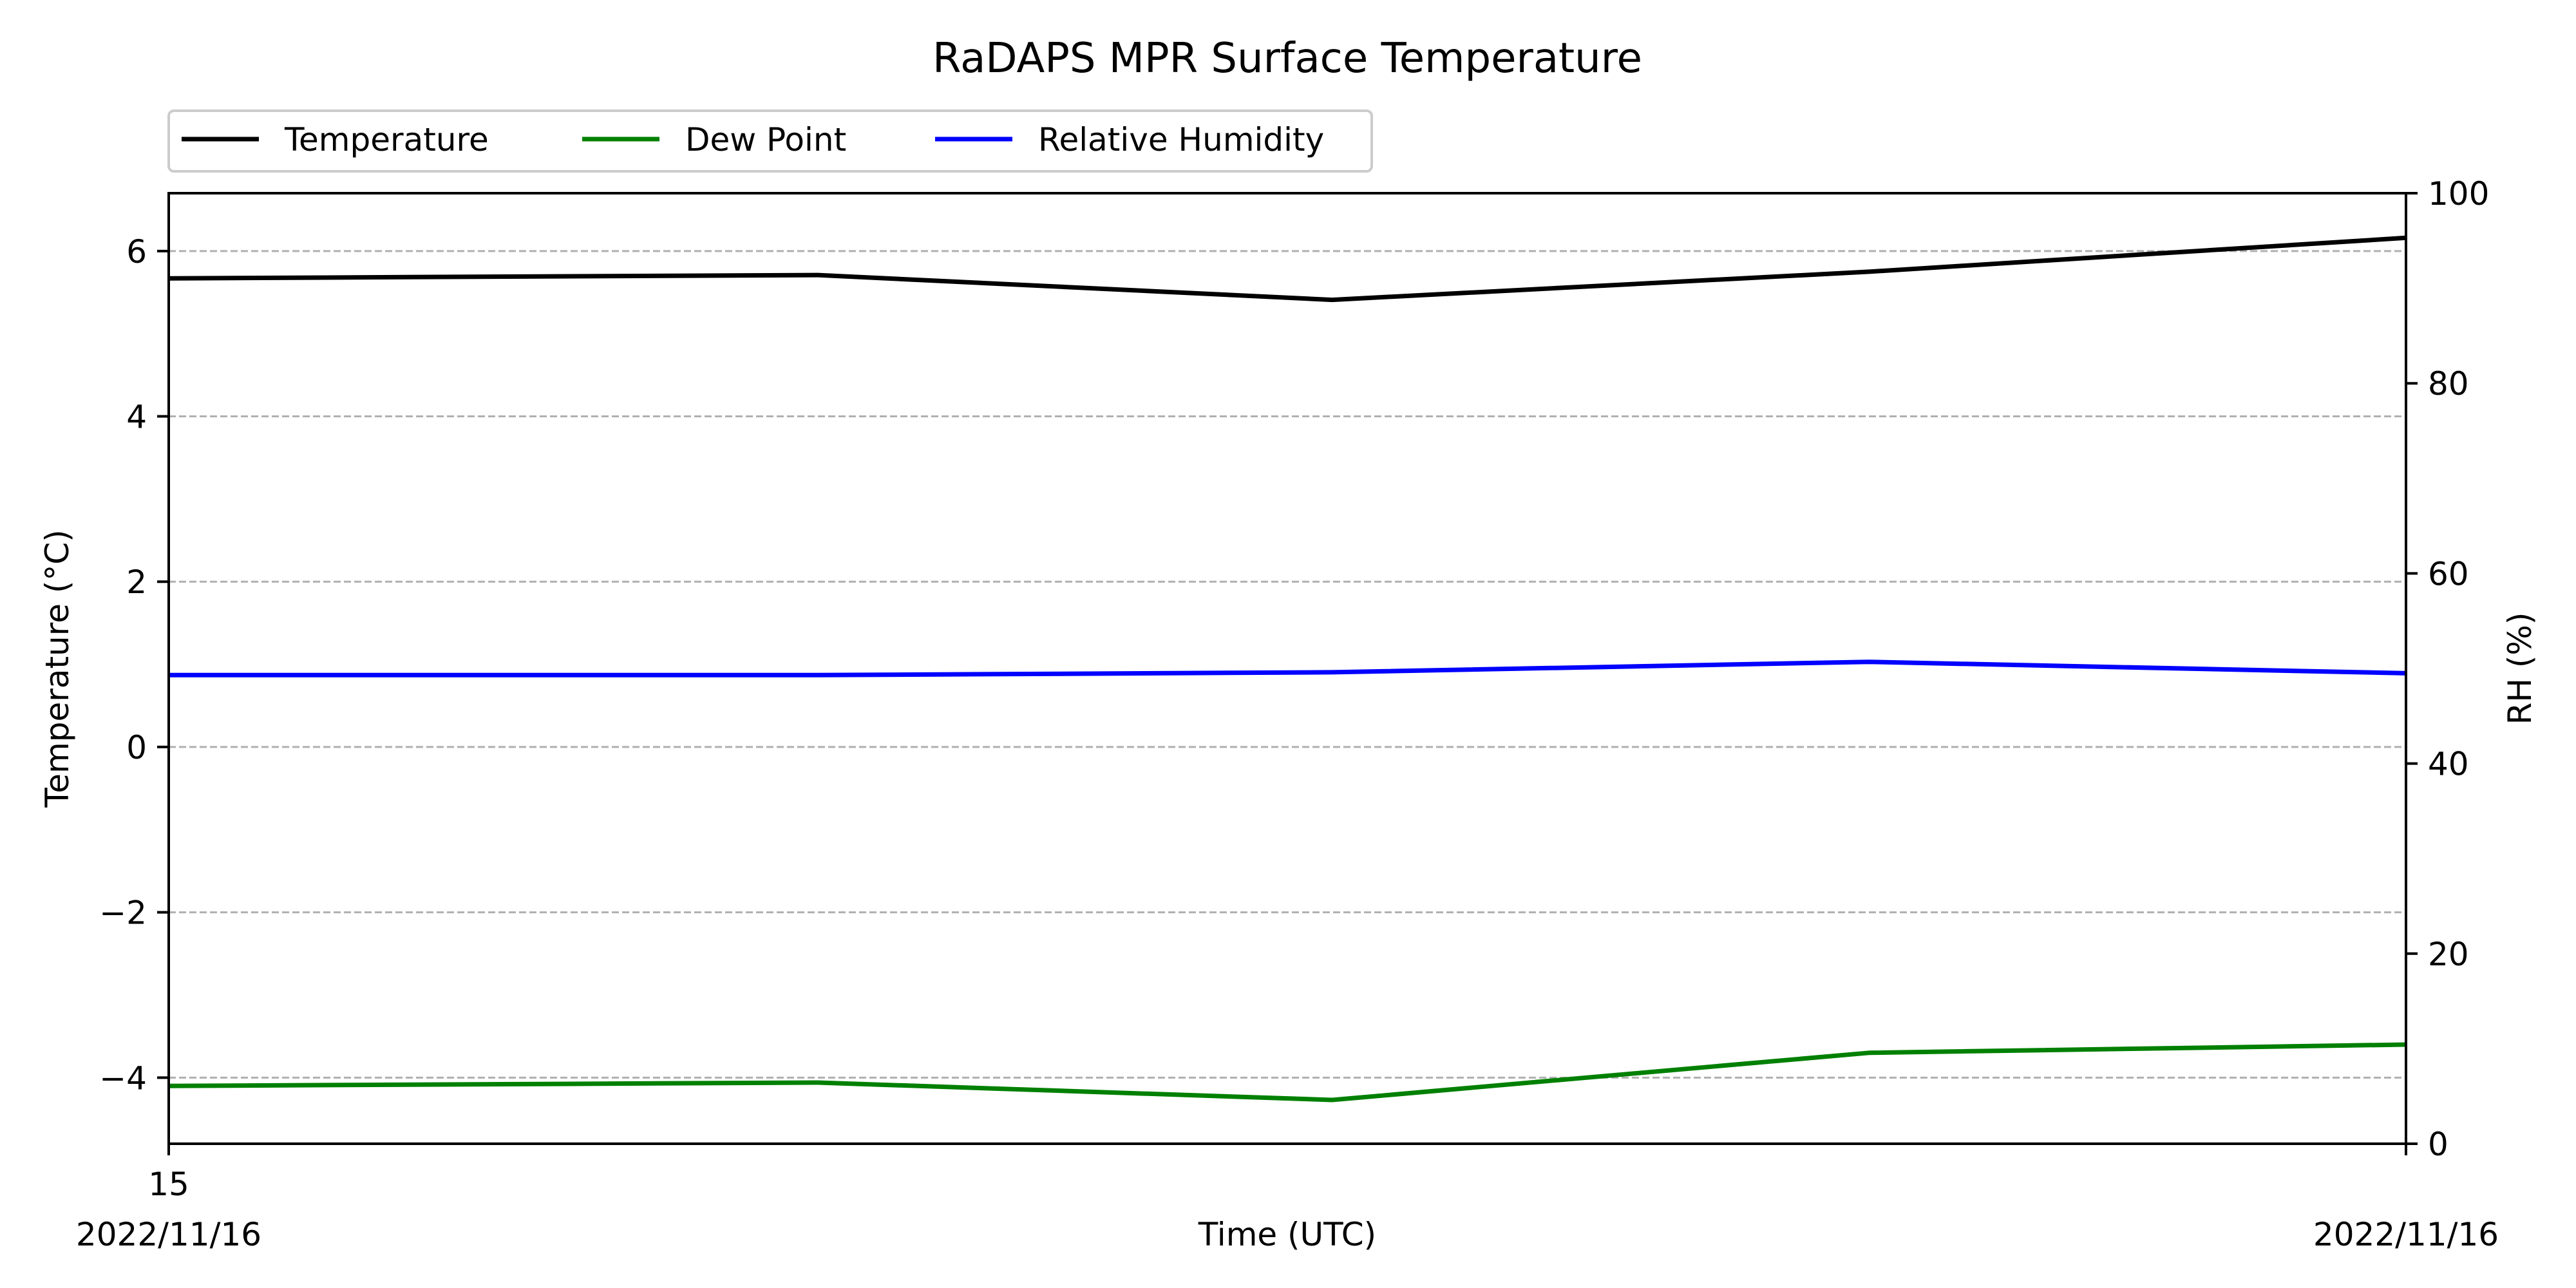 This screenshot has width=2576, height=1288. What do you see at coordinates (168, 1185) in the screenshot?
I see `x-tick-label: 15` at bounding box center [168, 1185].